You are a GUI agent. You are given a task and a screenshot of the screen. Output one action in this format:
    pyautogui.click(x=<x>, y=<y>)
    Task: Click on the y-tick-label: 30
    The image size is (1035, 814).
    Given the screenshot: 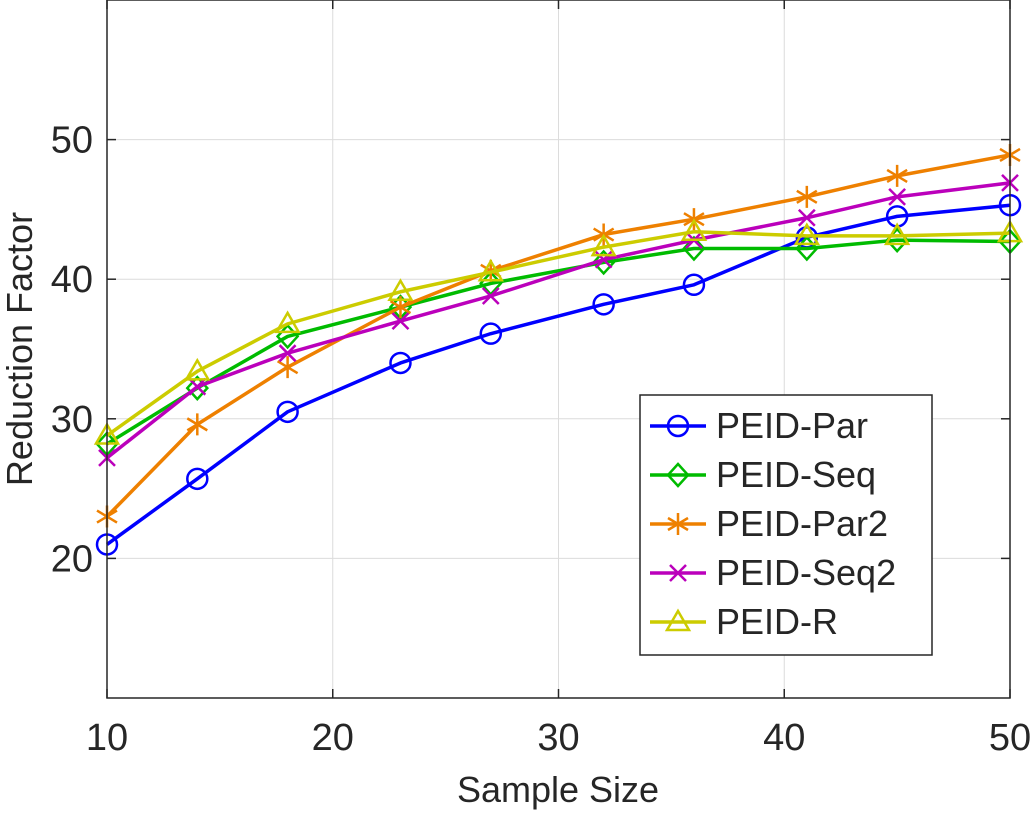 What is the action you would take?
    pyautogui.click(x=72, y=420)
    